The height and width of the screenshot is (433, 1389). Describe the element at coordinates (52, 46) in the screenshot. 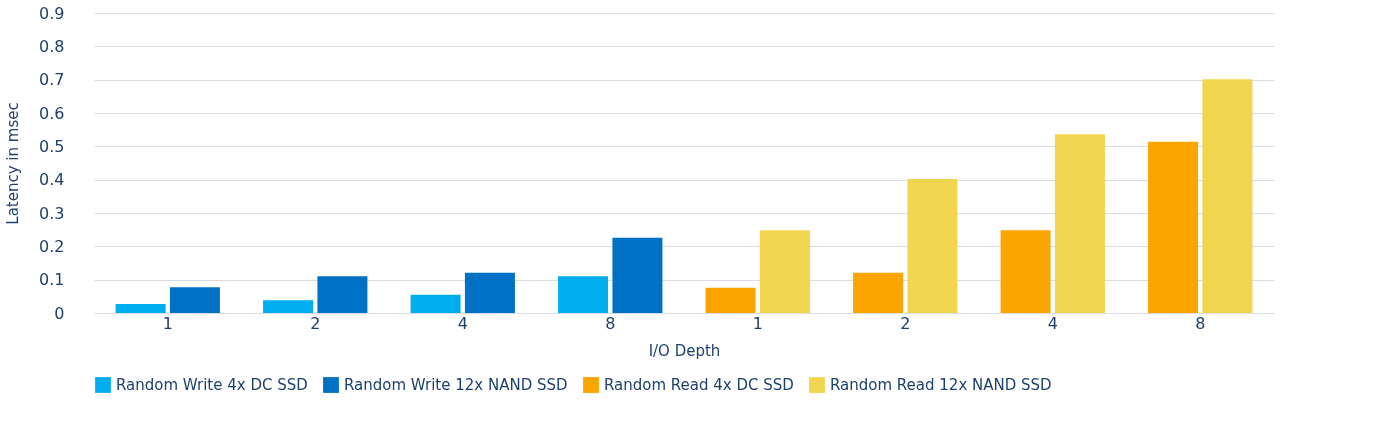

I see `y-tick-label: 0.8` at that location.